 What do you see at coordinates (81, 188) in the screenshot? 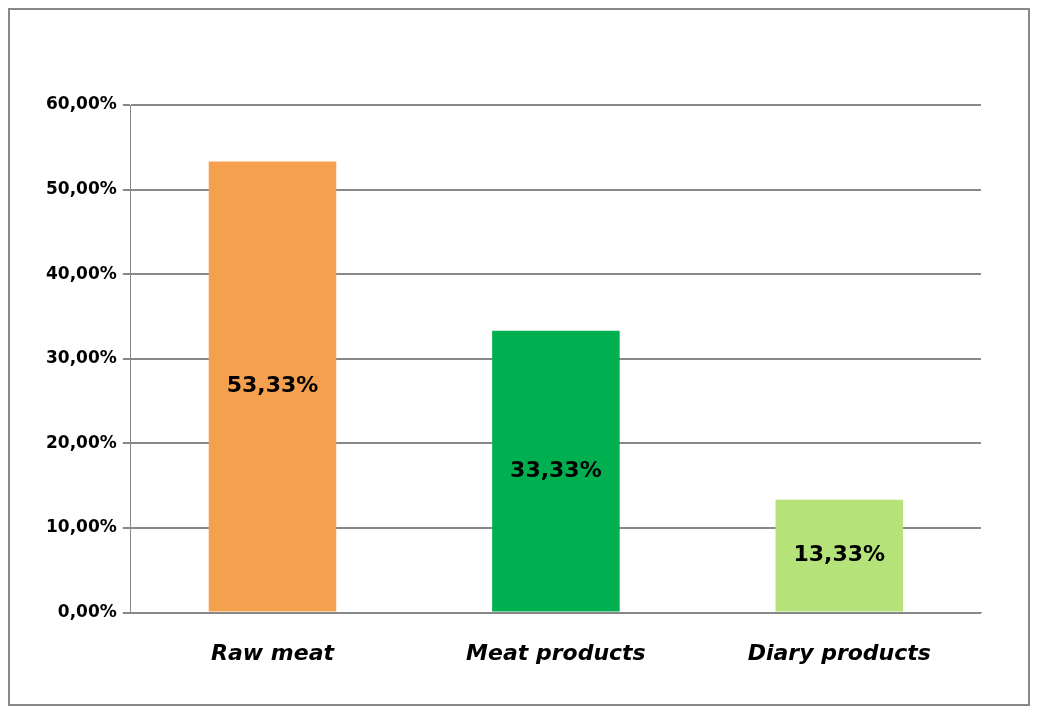
I see `y-tick-label: 50,00%` at bounding box center [81, 188].